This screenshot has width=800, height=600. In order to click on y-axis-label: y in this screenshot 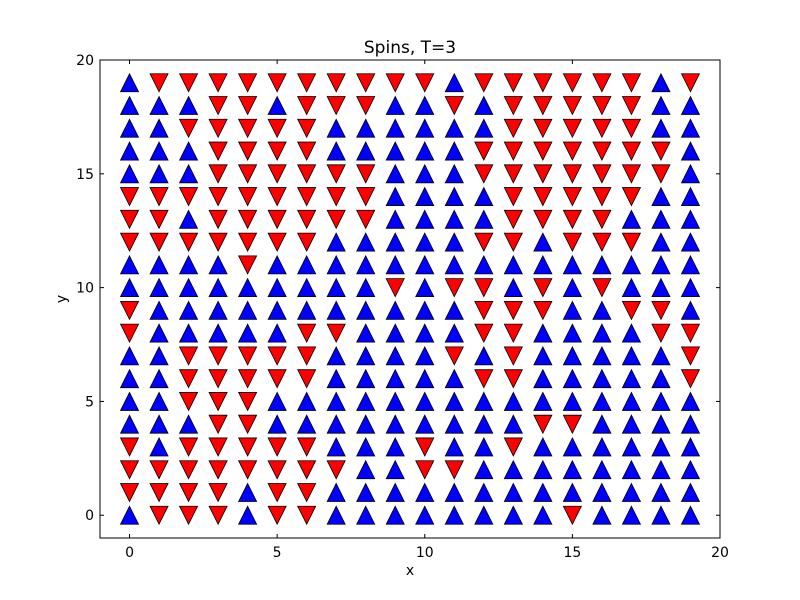, I will do `click(62, 299)`.